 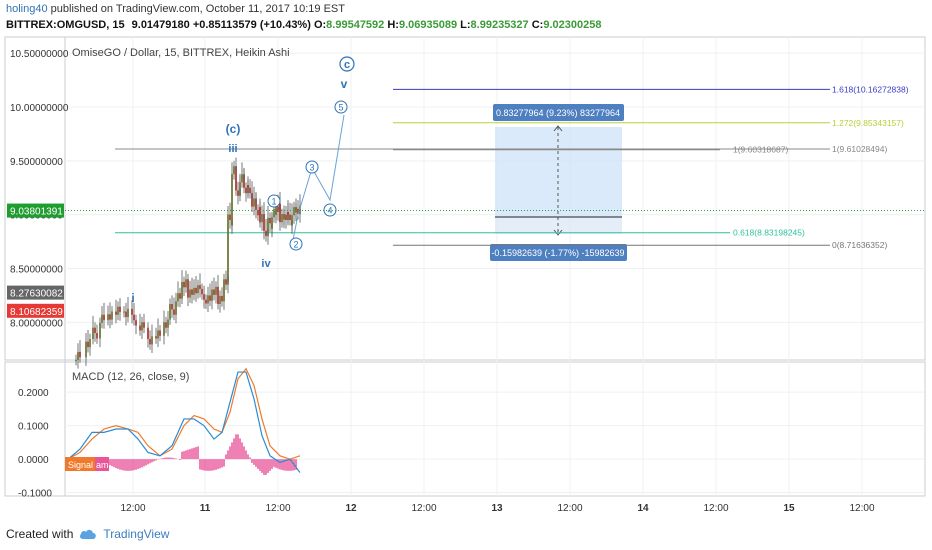 What do you see at coordinates (184, 413) in the screenshot?
I see `signal-line` at bounding box center [184, 413].